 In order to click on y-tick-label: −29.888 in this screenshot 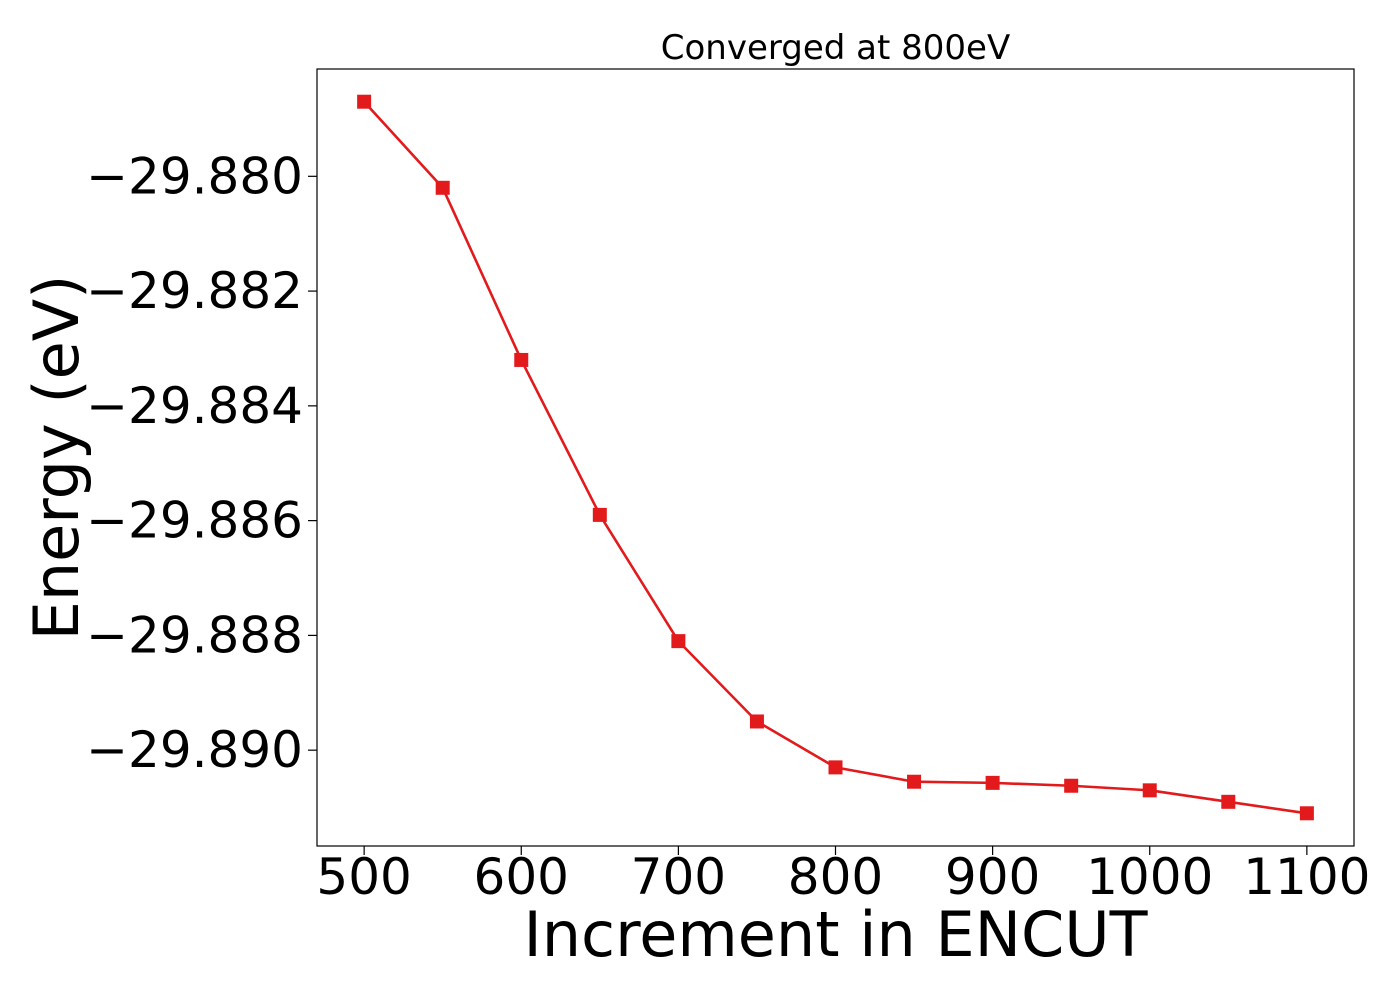, I will do `click(194, 635)`.